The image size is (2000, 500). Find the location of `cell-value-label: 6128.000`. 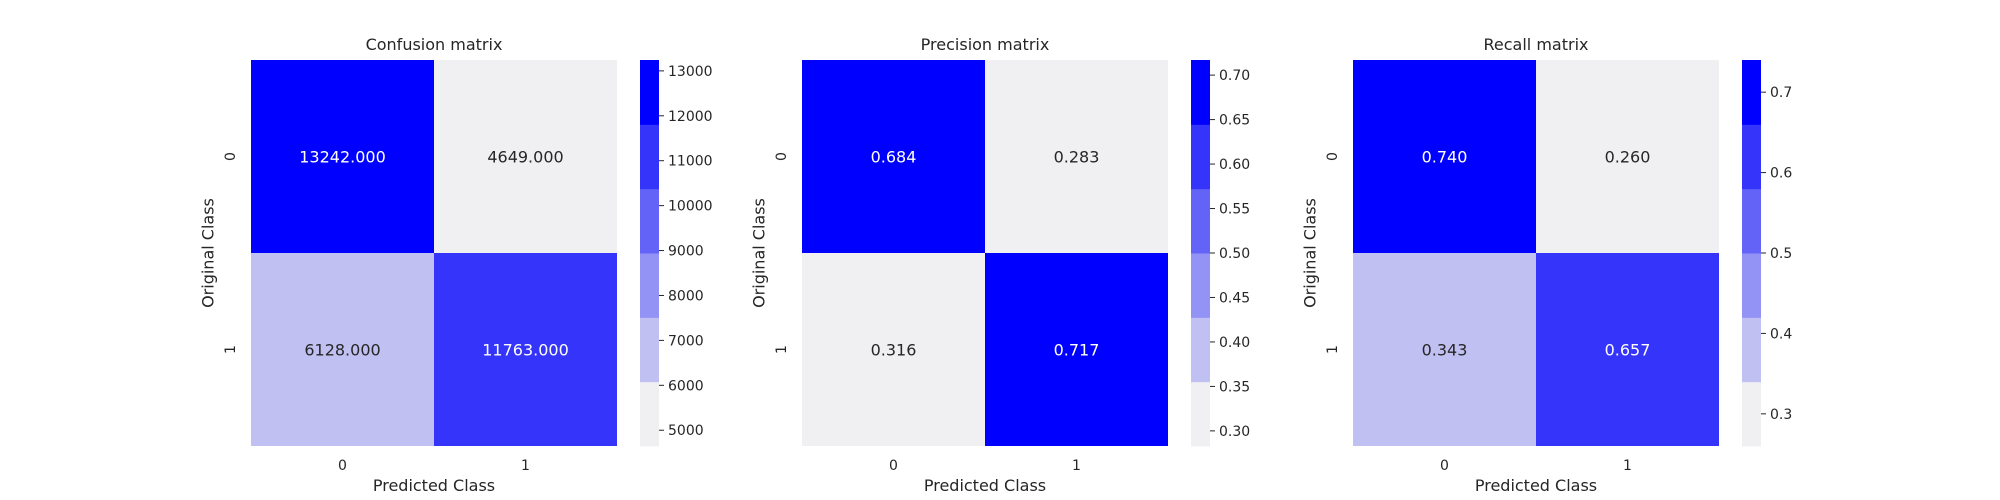

cell-value-label: 6128.000 is located at coordinates (342, 350).